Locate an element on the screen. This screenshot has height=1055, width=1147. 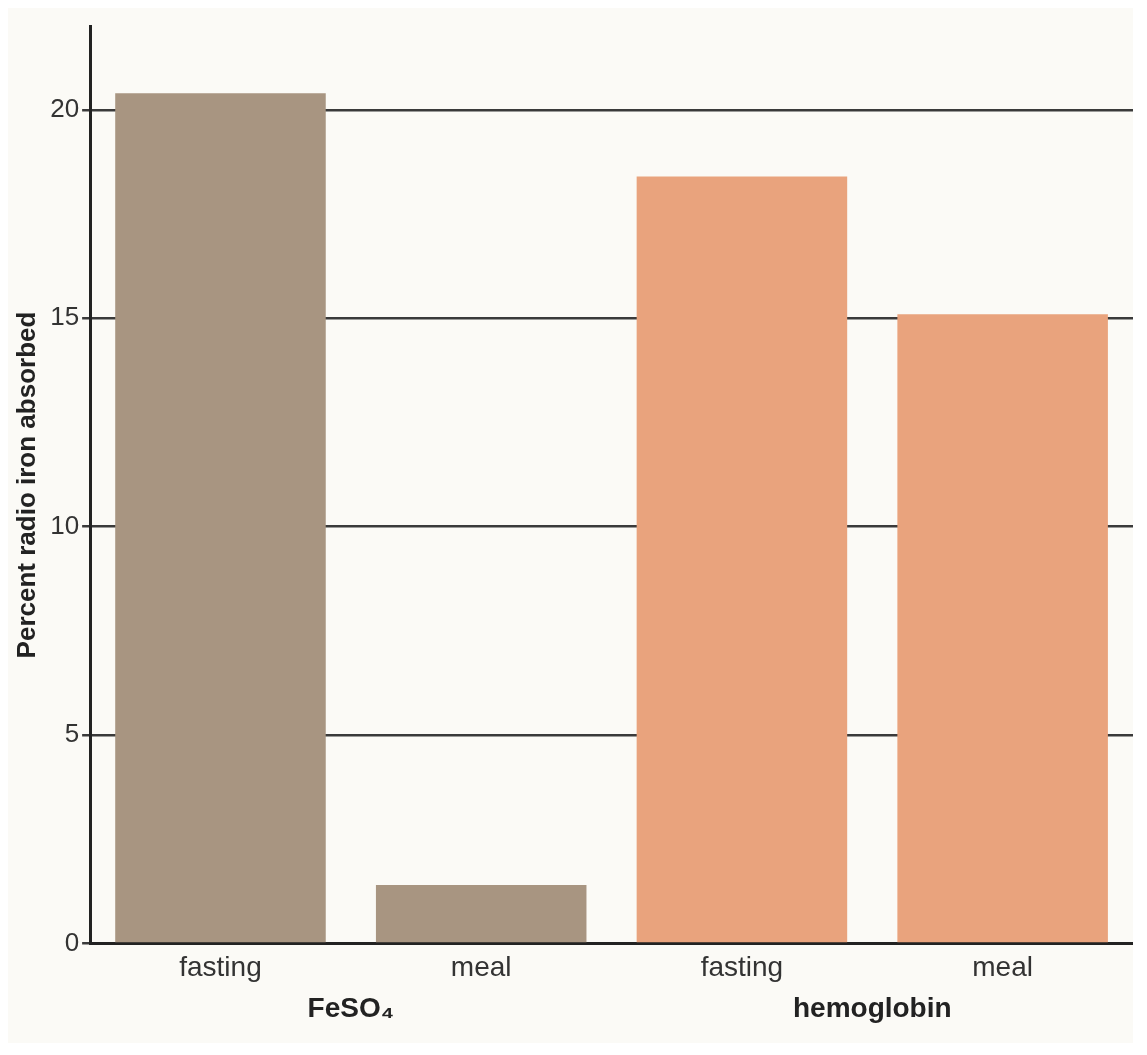
text: hemoglobin is located at coordinates (872, 1008).